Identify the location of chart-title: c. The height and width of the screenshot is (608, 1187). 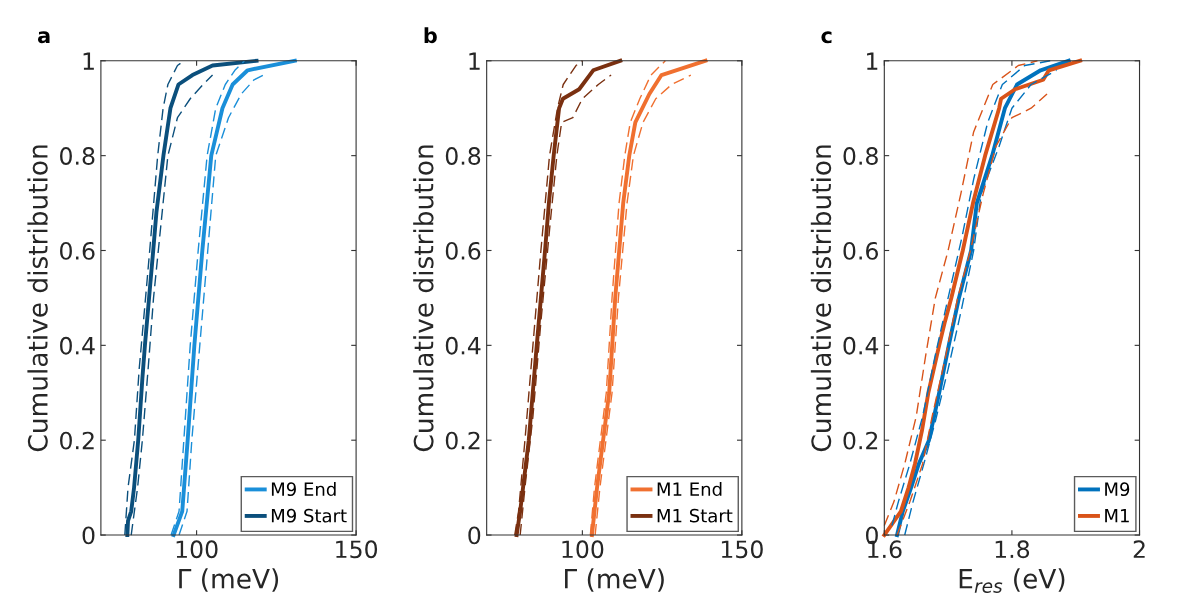
(826, 37).